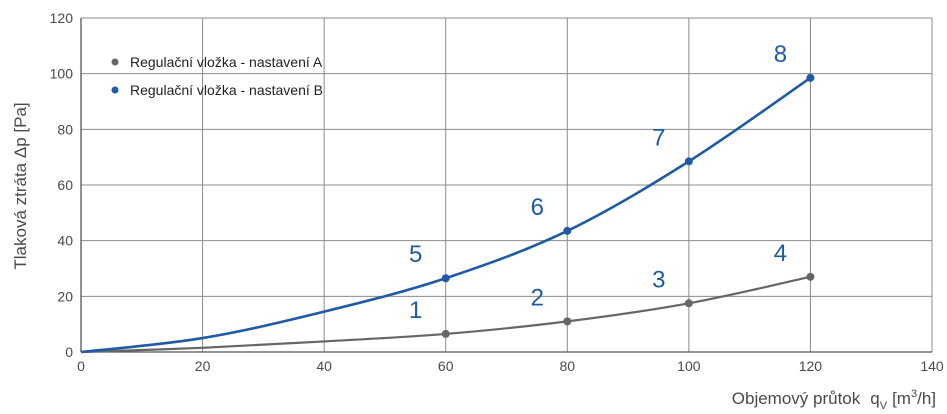  I want to click on x-tick-label: 140, so click(932, 366).